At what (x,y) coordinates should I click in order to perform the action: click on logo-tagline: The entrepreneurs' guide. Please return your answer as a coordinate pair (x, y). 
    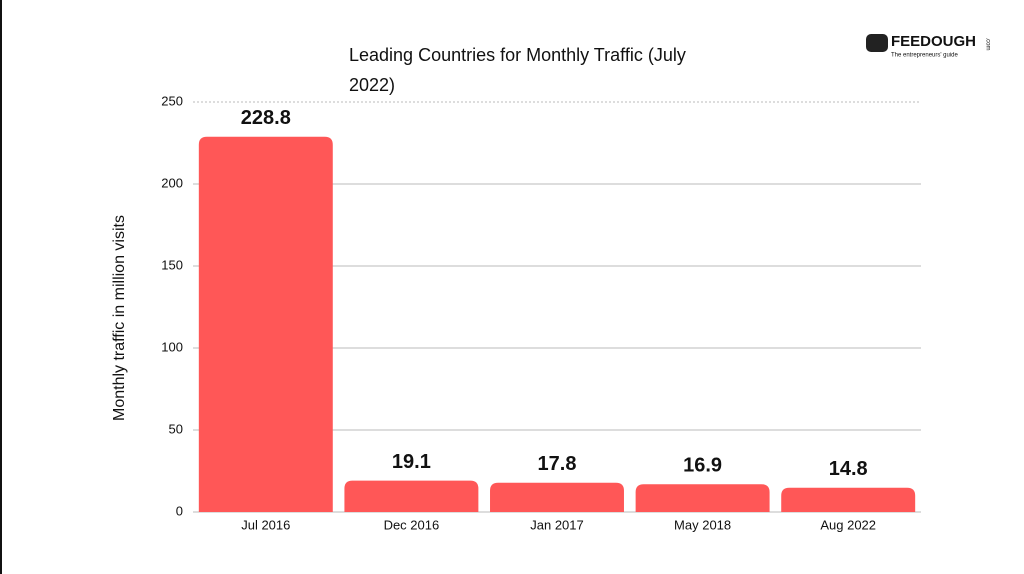
    Looking at the image, I should click on (925, 56).